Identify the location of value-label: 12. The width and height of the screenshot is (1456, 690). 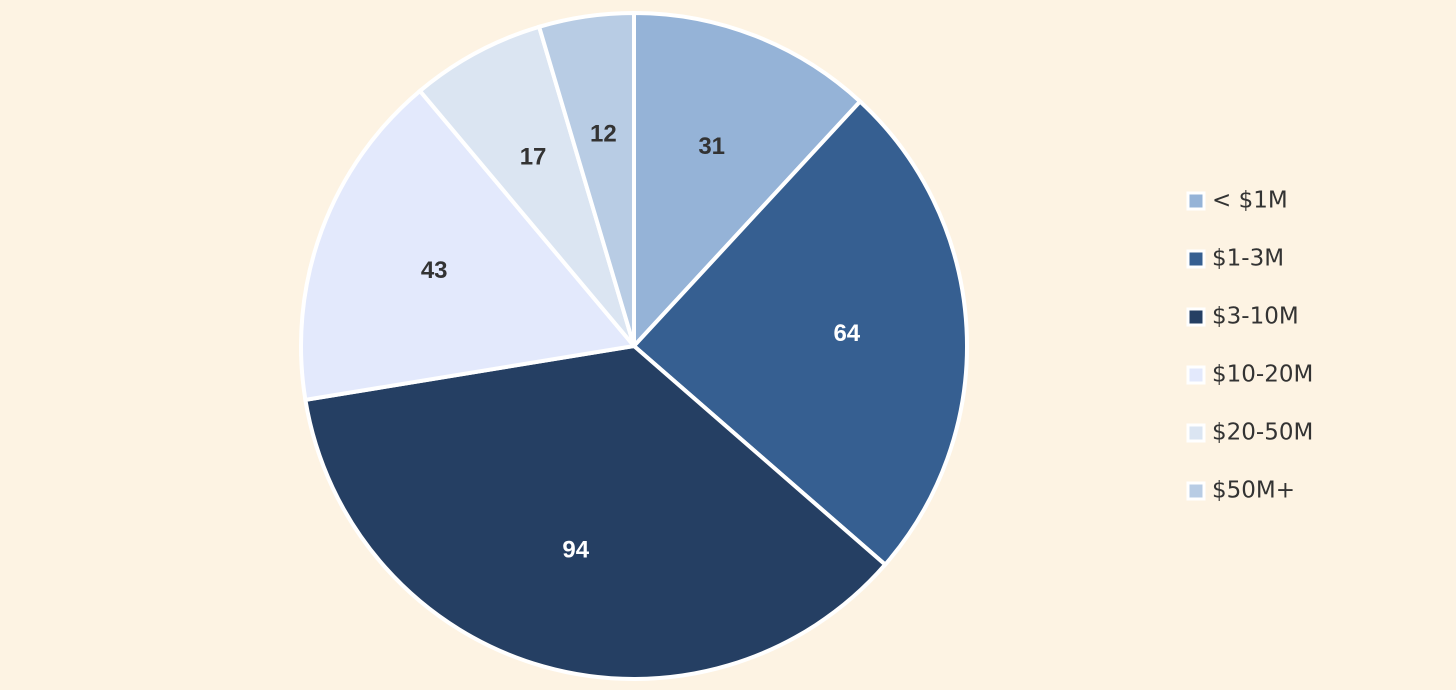
(603, 133).